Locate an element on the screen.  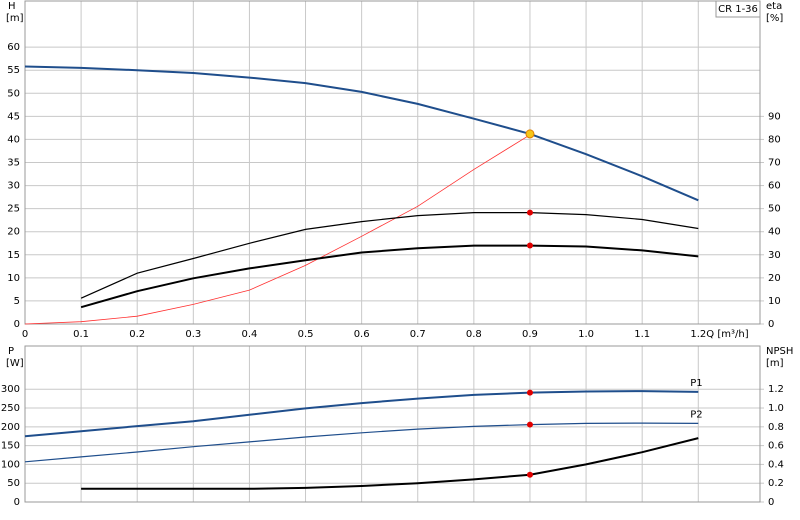
x-tick-label: 0.8 is located at coordinates (474, 334).